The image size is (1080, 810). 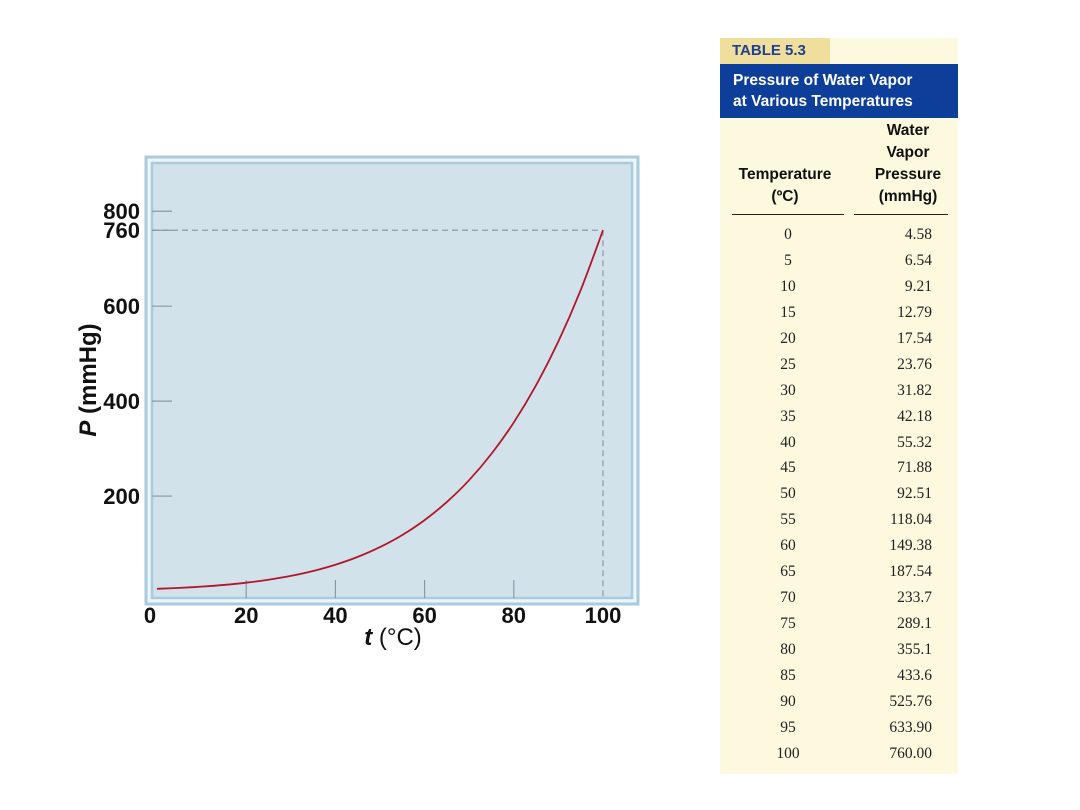 What do you see at coordinates (910, 546) in the screenshot?
I see `pressure-cell: 149.38` at bounding box center [910, 546].